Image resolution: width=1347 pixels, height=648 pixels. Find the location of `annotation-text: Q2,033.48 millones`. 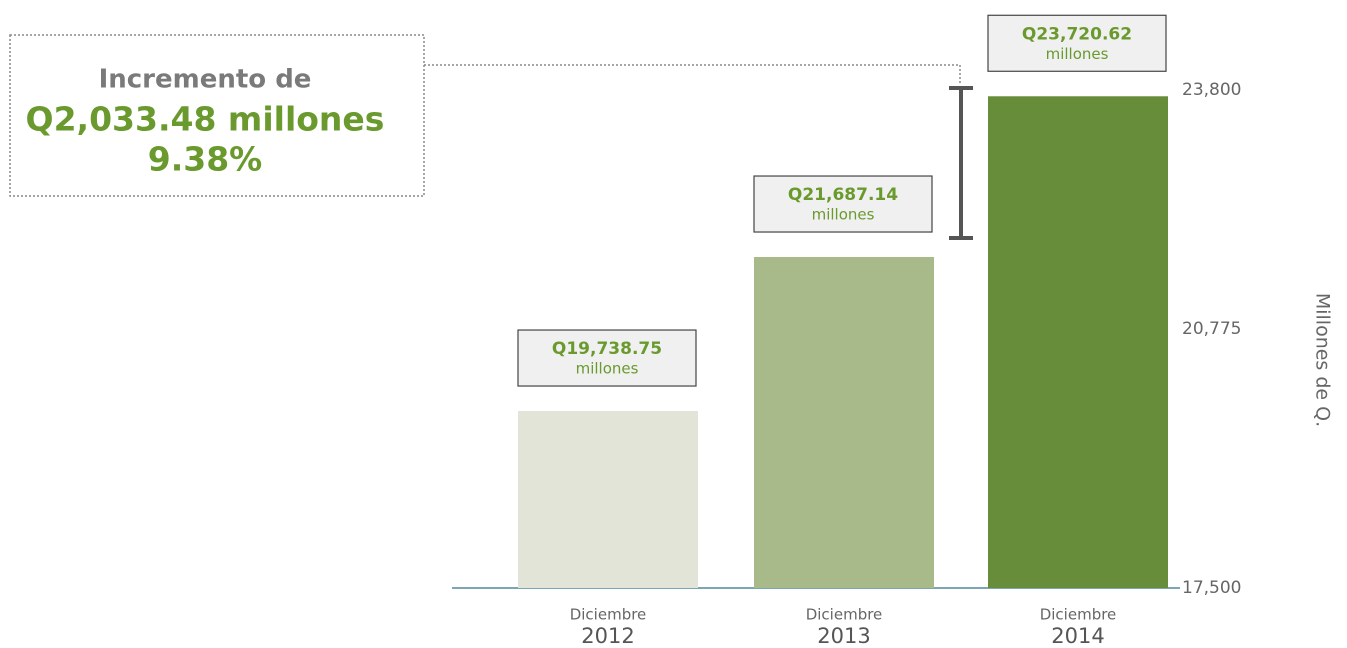

annotation-text: Q2,033.48 millones is located at coordinates (205, 119).